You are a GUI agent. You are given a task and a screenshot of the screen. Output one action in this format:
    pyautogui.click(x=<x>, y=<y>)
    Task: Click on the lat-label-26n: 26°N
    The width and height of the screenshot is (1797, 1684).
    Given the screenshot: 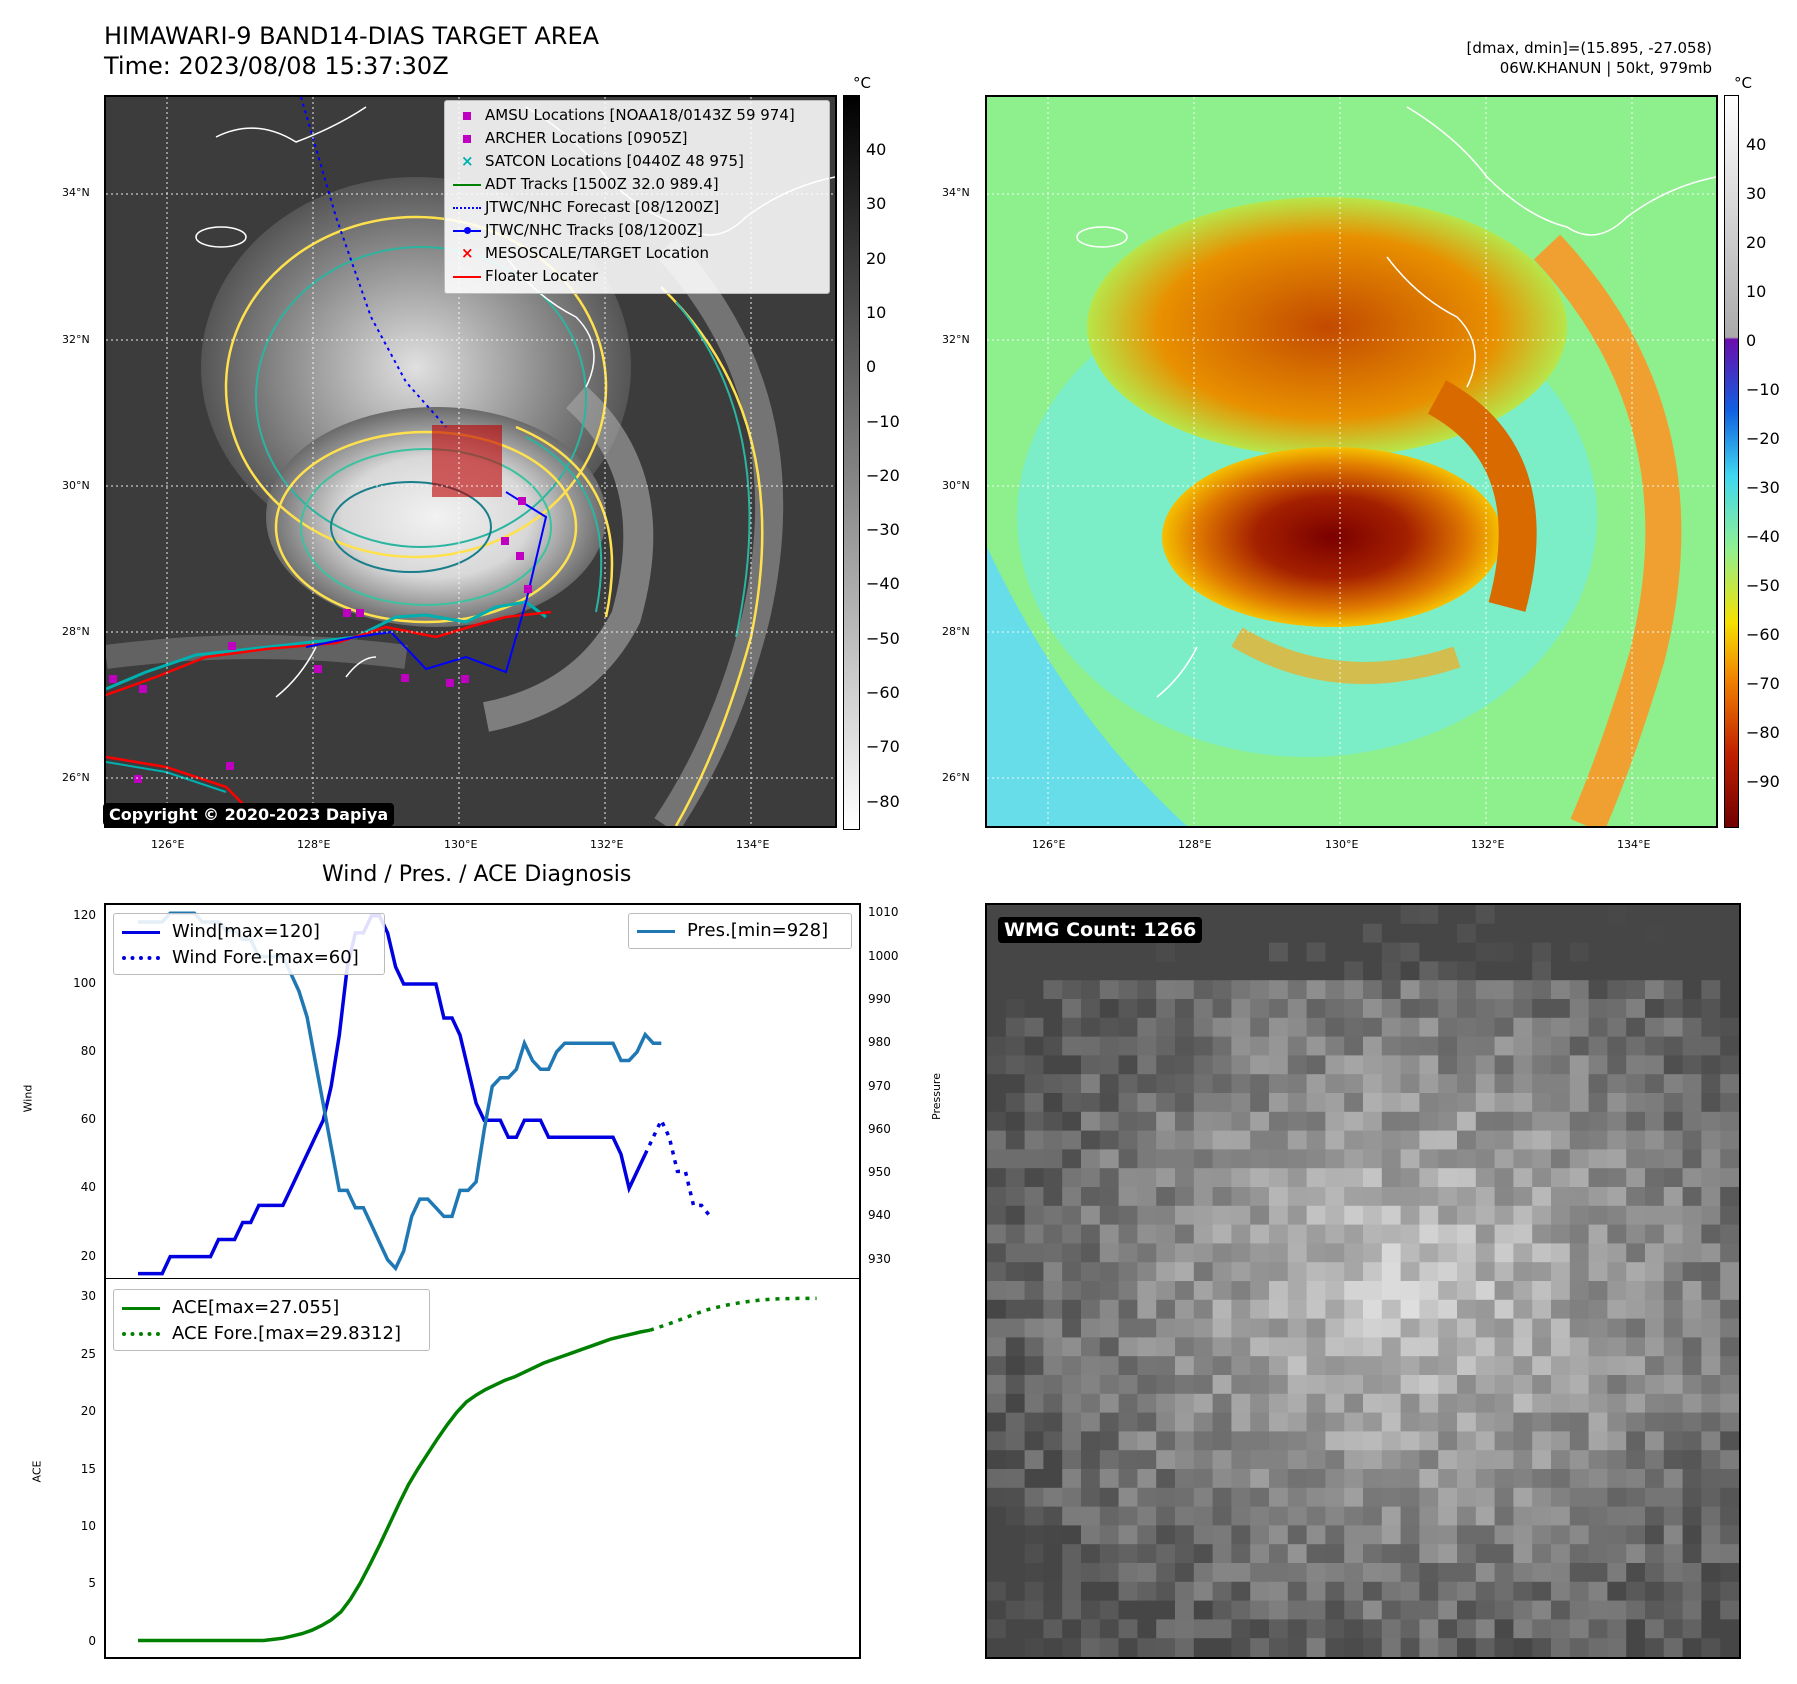 What is the action you would take?
    pyautogui.click(x=76, y=777)
    